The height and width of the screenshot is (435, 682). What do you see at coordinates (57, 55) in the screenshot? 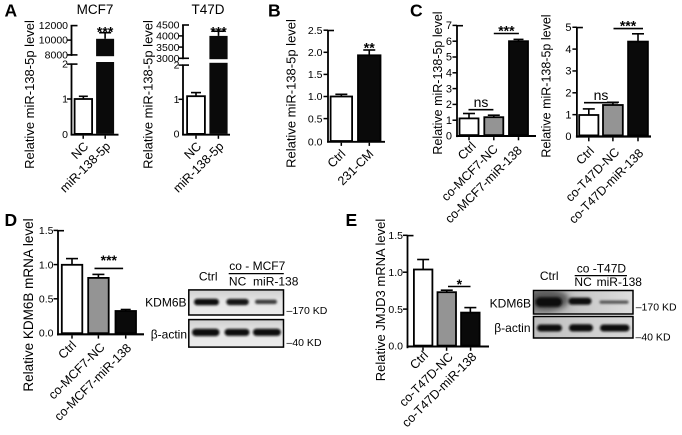
I see `svg-text: 8000` at bounding box center [57, 55].